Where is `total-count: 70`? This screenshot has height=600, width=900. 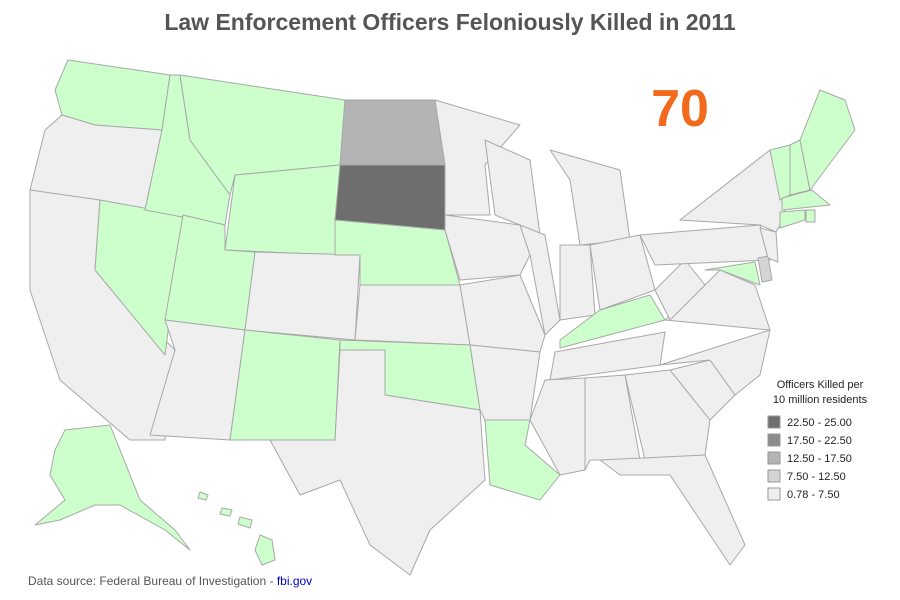 total-count: 70 is located at coordinates (680, 109).